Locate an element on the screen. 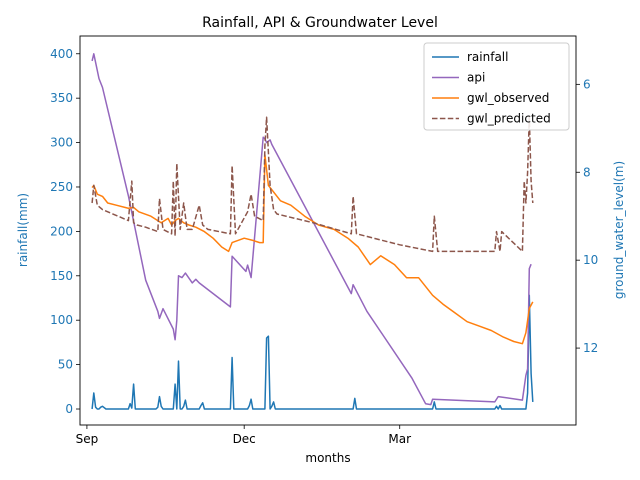  y-left-tick-label: 350 is located at coordinates (61, 98).